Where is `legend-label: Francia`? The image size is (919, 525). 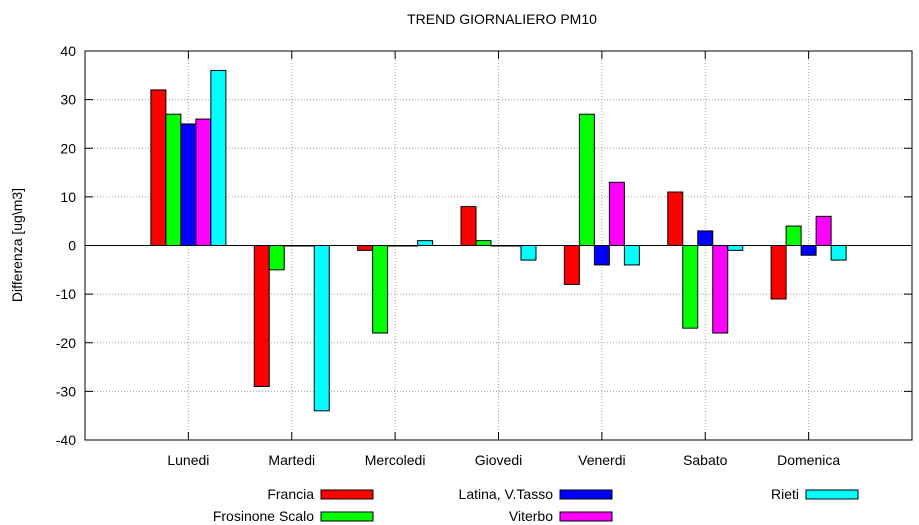 legend-label: Francia is located at coordinates (290, 494).